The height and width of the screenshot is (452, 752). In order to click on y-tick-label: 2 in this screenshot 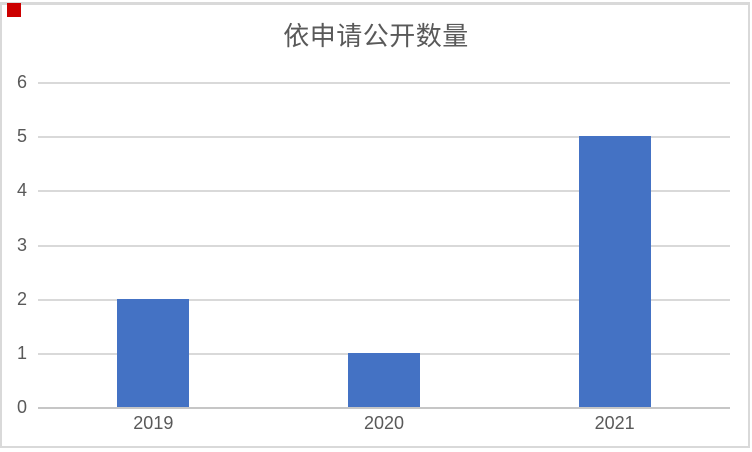, I will do `click(21, 298)`.